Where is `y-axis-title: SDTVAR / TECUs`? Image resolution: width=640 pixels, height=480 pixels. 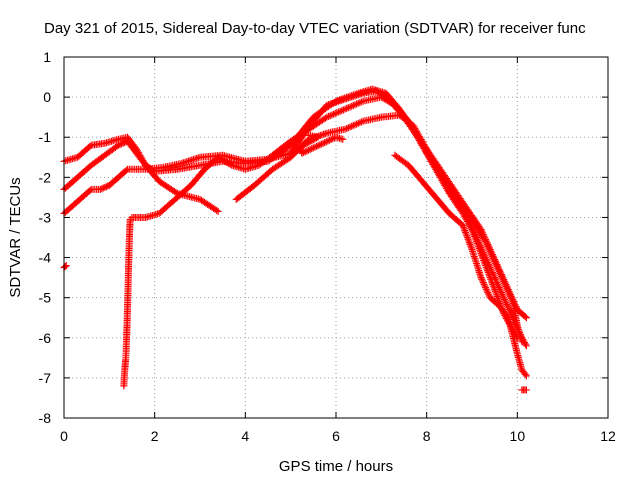 y-axis-title: SDTVAR / TECUs is located at coordinates (15, 237).